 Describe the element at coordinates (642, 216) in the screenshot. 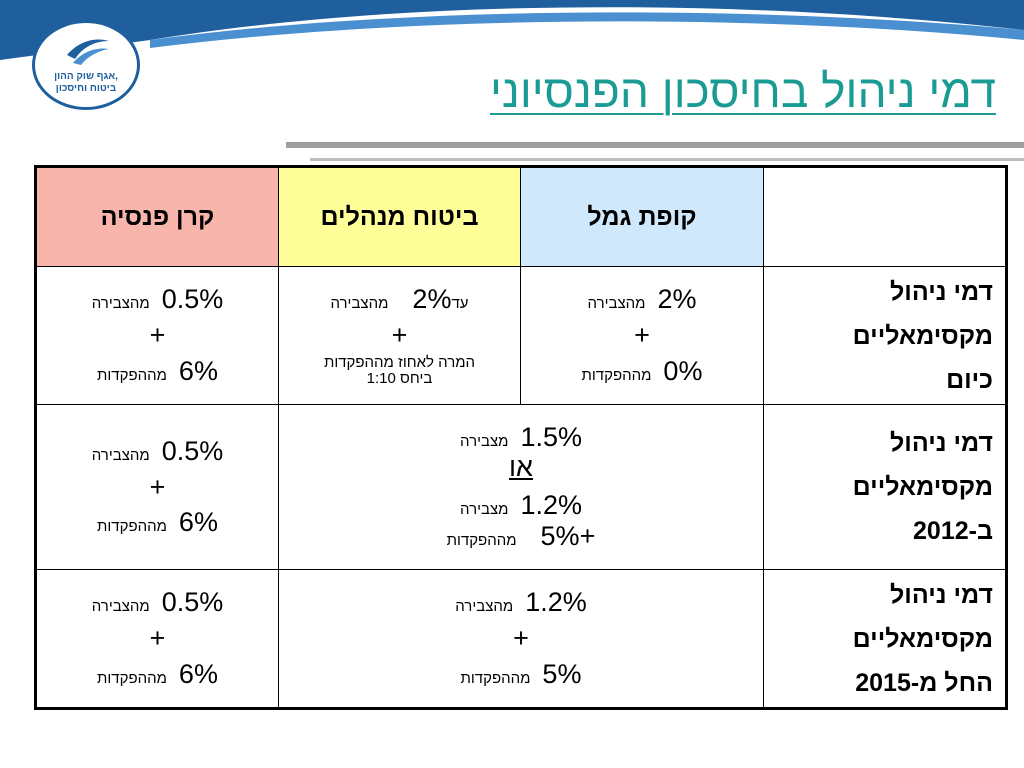

I see `header-kupat-gemel: קופת גמל` at that location.